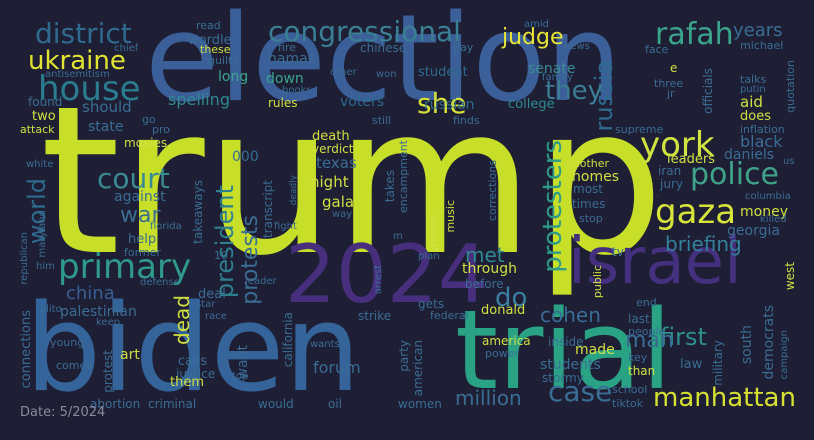 The height and width of the screenshot is (440, 814). What do you see at coordinates (595, 350) in the screenshot?
I see `word-made: made` at bounding box center [595, 350].